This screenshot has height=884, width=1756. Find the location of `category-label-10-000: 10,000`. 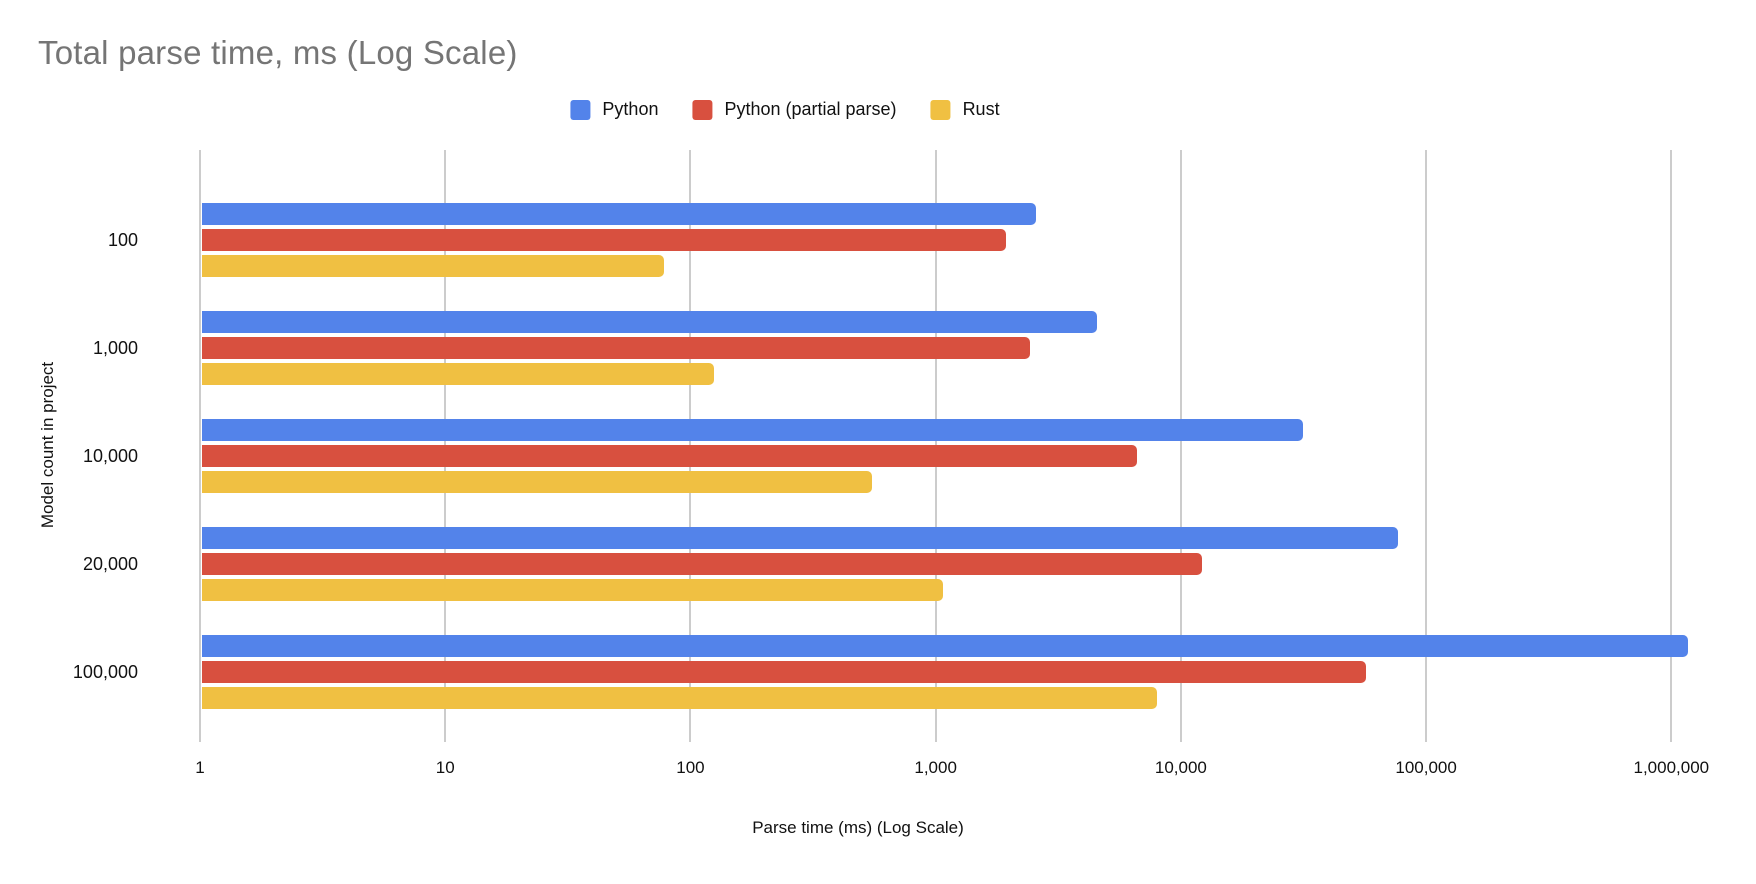

category-label-10-000: 10,000 is located at coordinates (110, 456).